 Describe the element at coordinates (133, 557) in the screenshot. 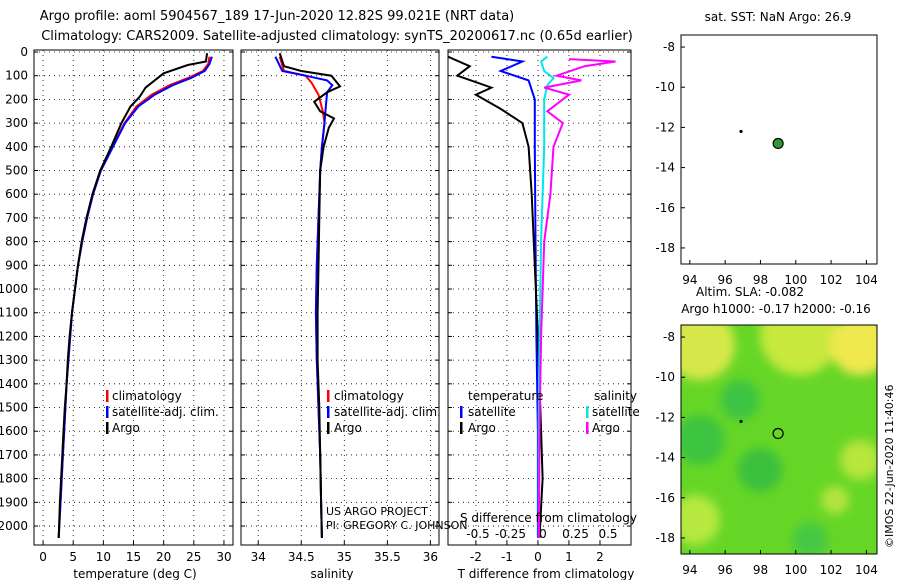

I see `x-tick-label: 15` at that location.